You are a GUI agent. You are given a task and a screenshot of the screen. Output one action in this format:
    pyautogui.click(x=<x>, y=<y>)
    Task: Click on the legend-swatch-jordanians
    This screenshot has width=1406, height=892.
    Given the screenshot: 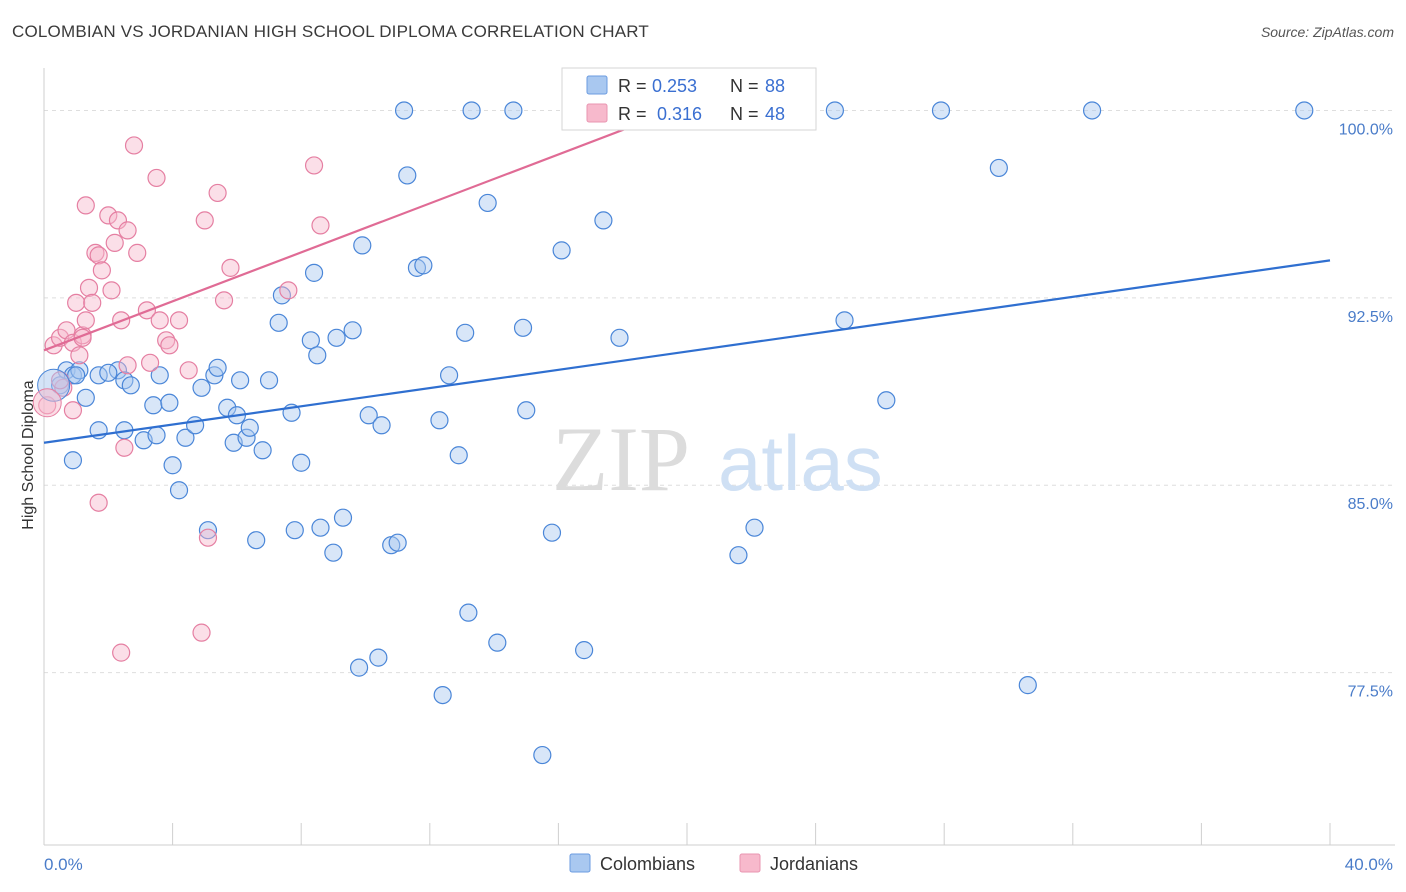 What is the action you would take?
    pyautogui.click(x=597, y=113)
    